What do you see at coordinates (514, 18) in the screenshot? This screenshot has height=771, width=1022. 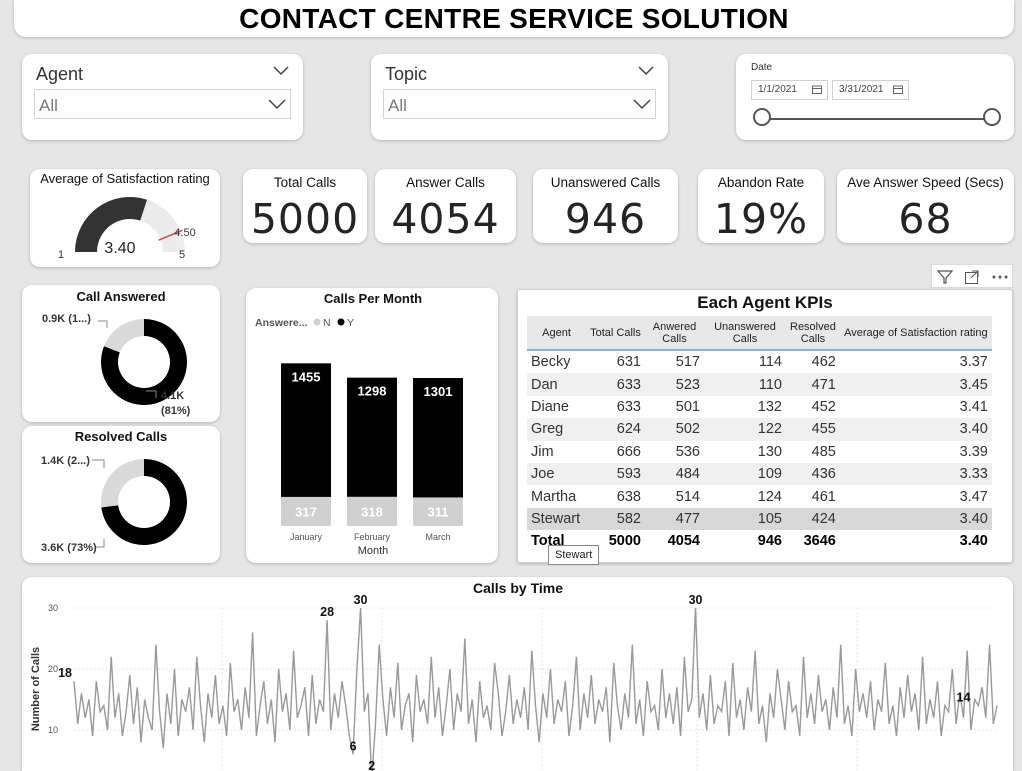 I see `title-banner: CONTACT CENTRE SERVICE SOLUTION` at bounding box center [514, 18].